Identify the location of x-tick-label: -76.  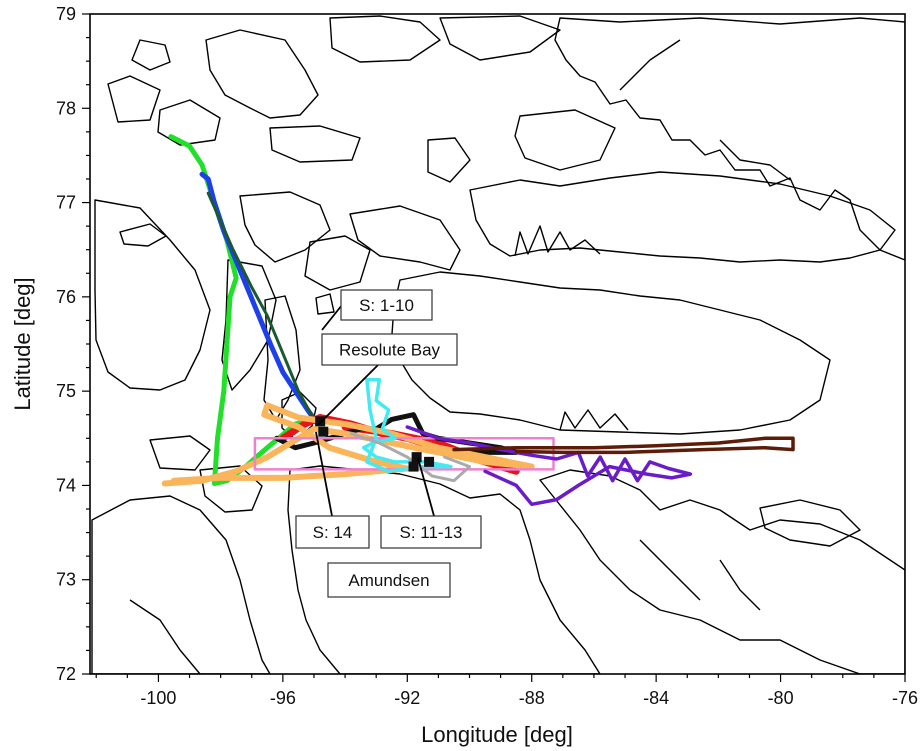
(905, 698).